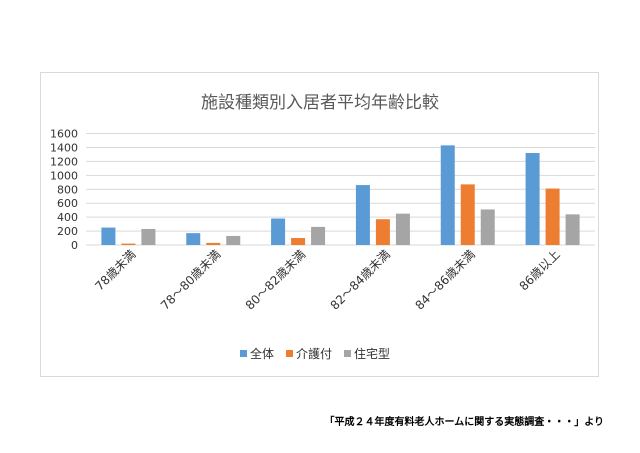 Image resolution: width=640 pixels, height=453 pixels. What do you see at coordinates (360, 279) in the screenshot?
I see `x-tick-label: 82～84歳未満` at bounding box center [360, 279].